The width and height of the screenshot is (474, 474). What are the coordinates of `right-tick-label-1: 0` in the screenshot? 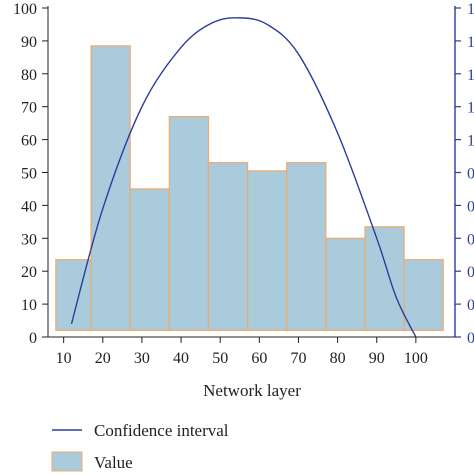 It's located at (470, 305).